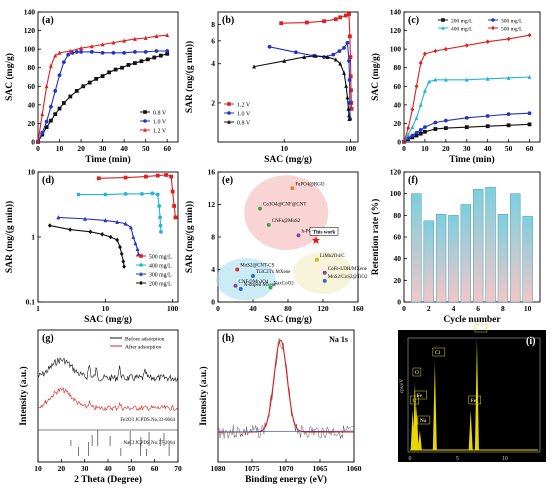 This screenshot has width=554, height=493. I want to click on x-tick-label: 80, so click(288, 308).